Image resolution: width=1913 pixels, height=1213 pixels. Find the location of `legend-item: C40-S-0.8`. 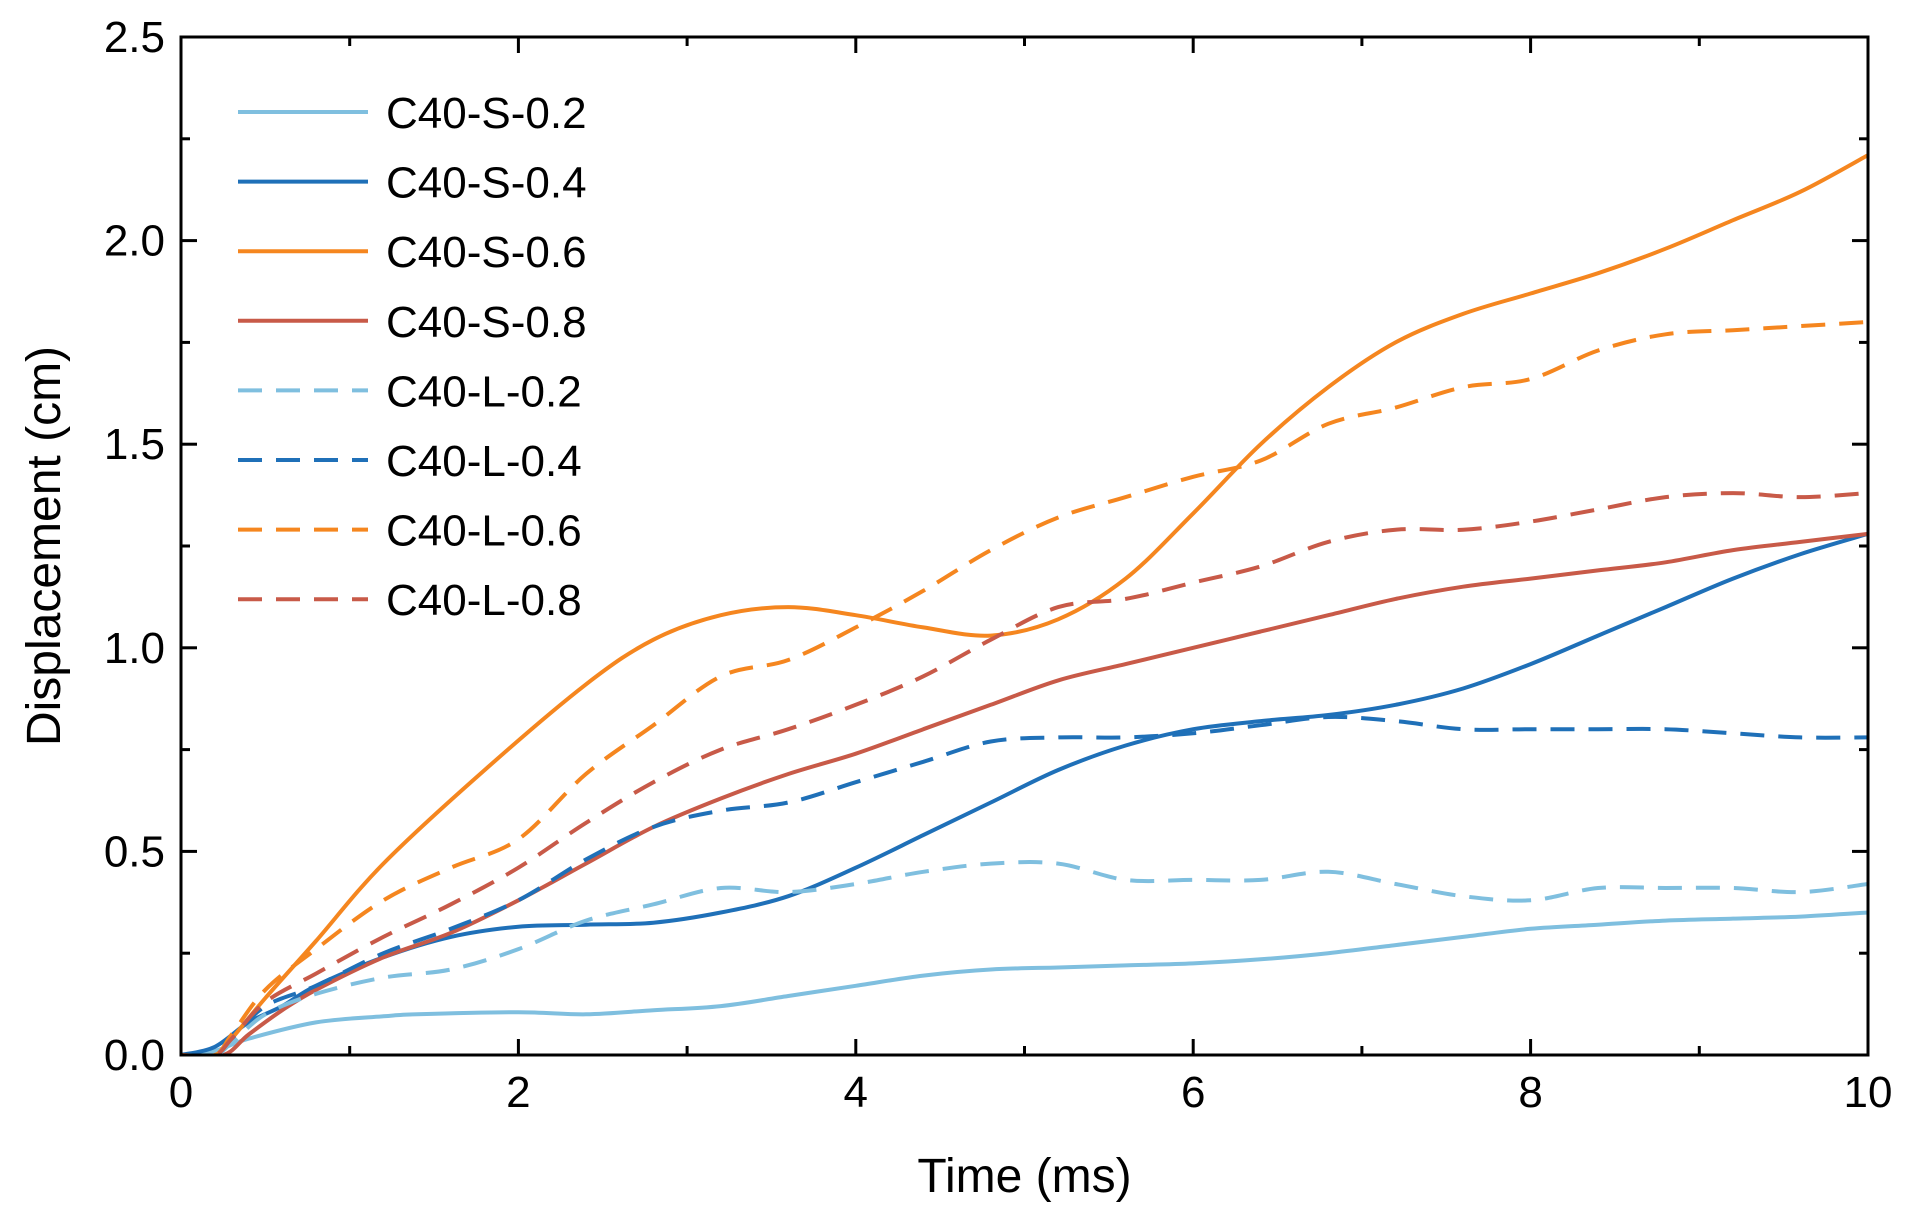

legend-item: C40-S-0.8 is located at coordinates (412, 322).